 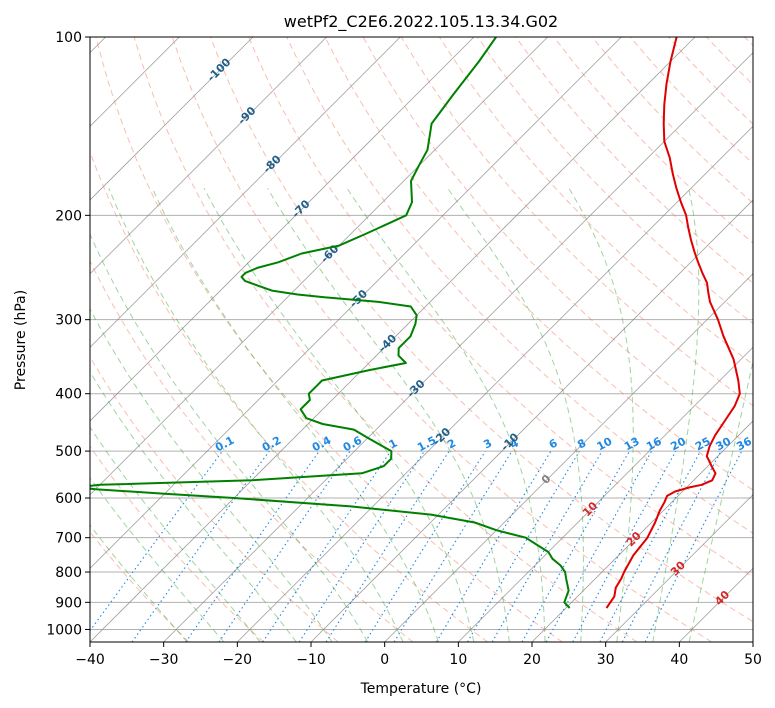 What do you see at coordinates (421, 689) in the screenshot?
I see `x-axis-title: Temperature (°C)` at bounding box center [421, 689].